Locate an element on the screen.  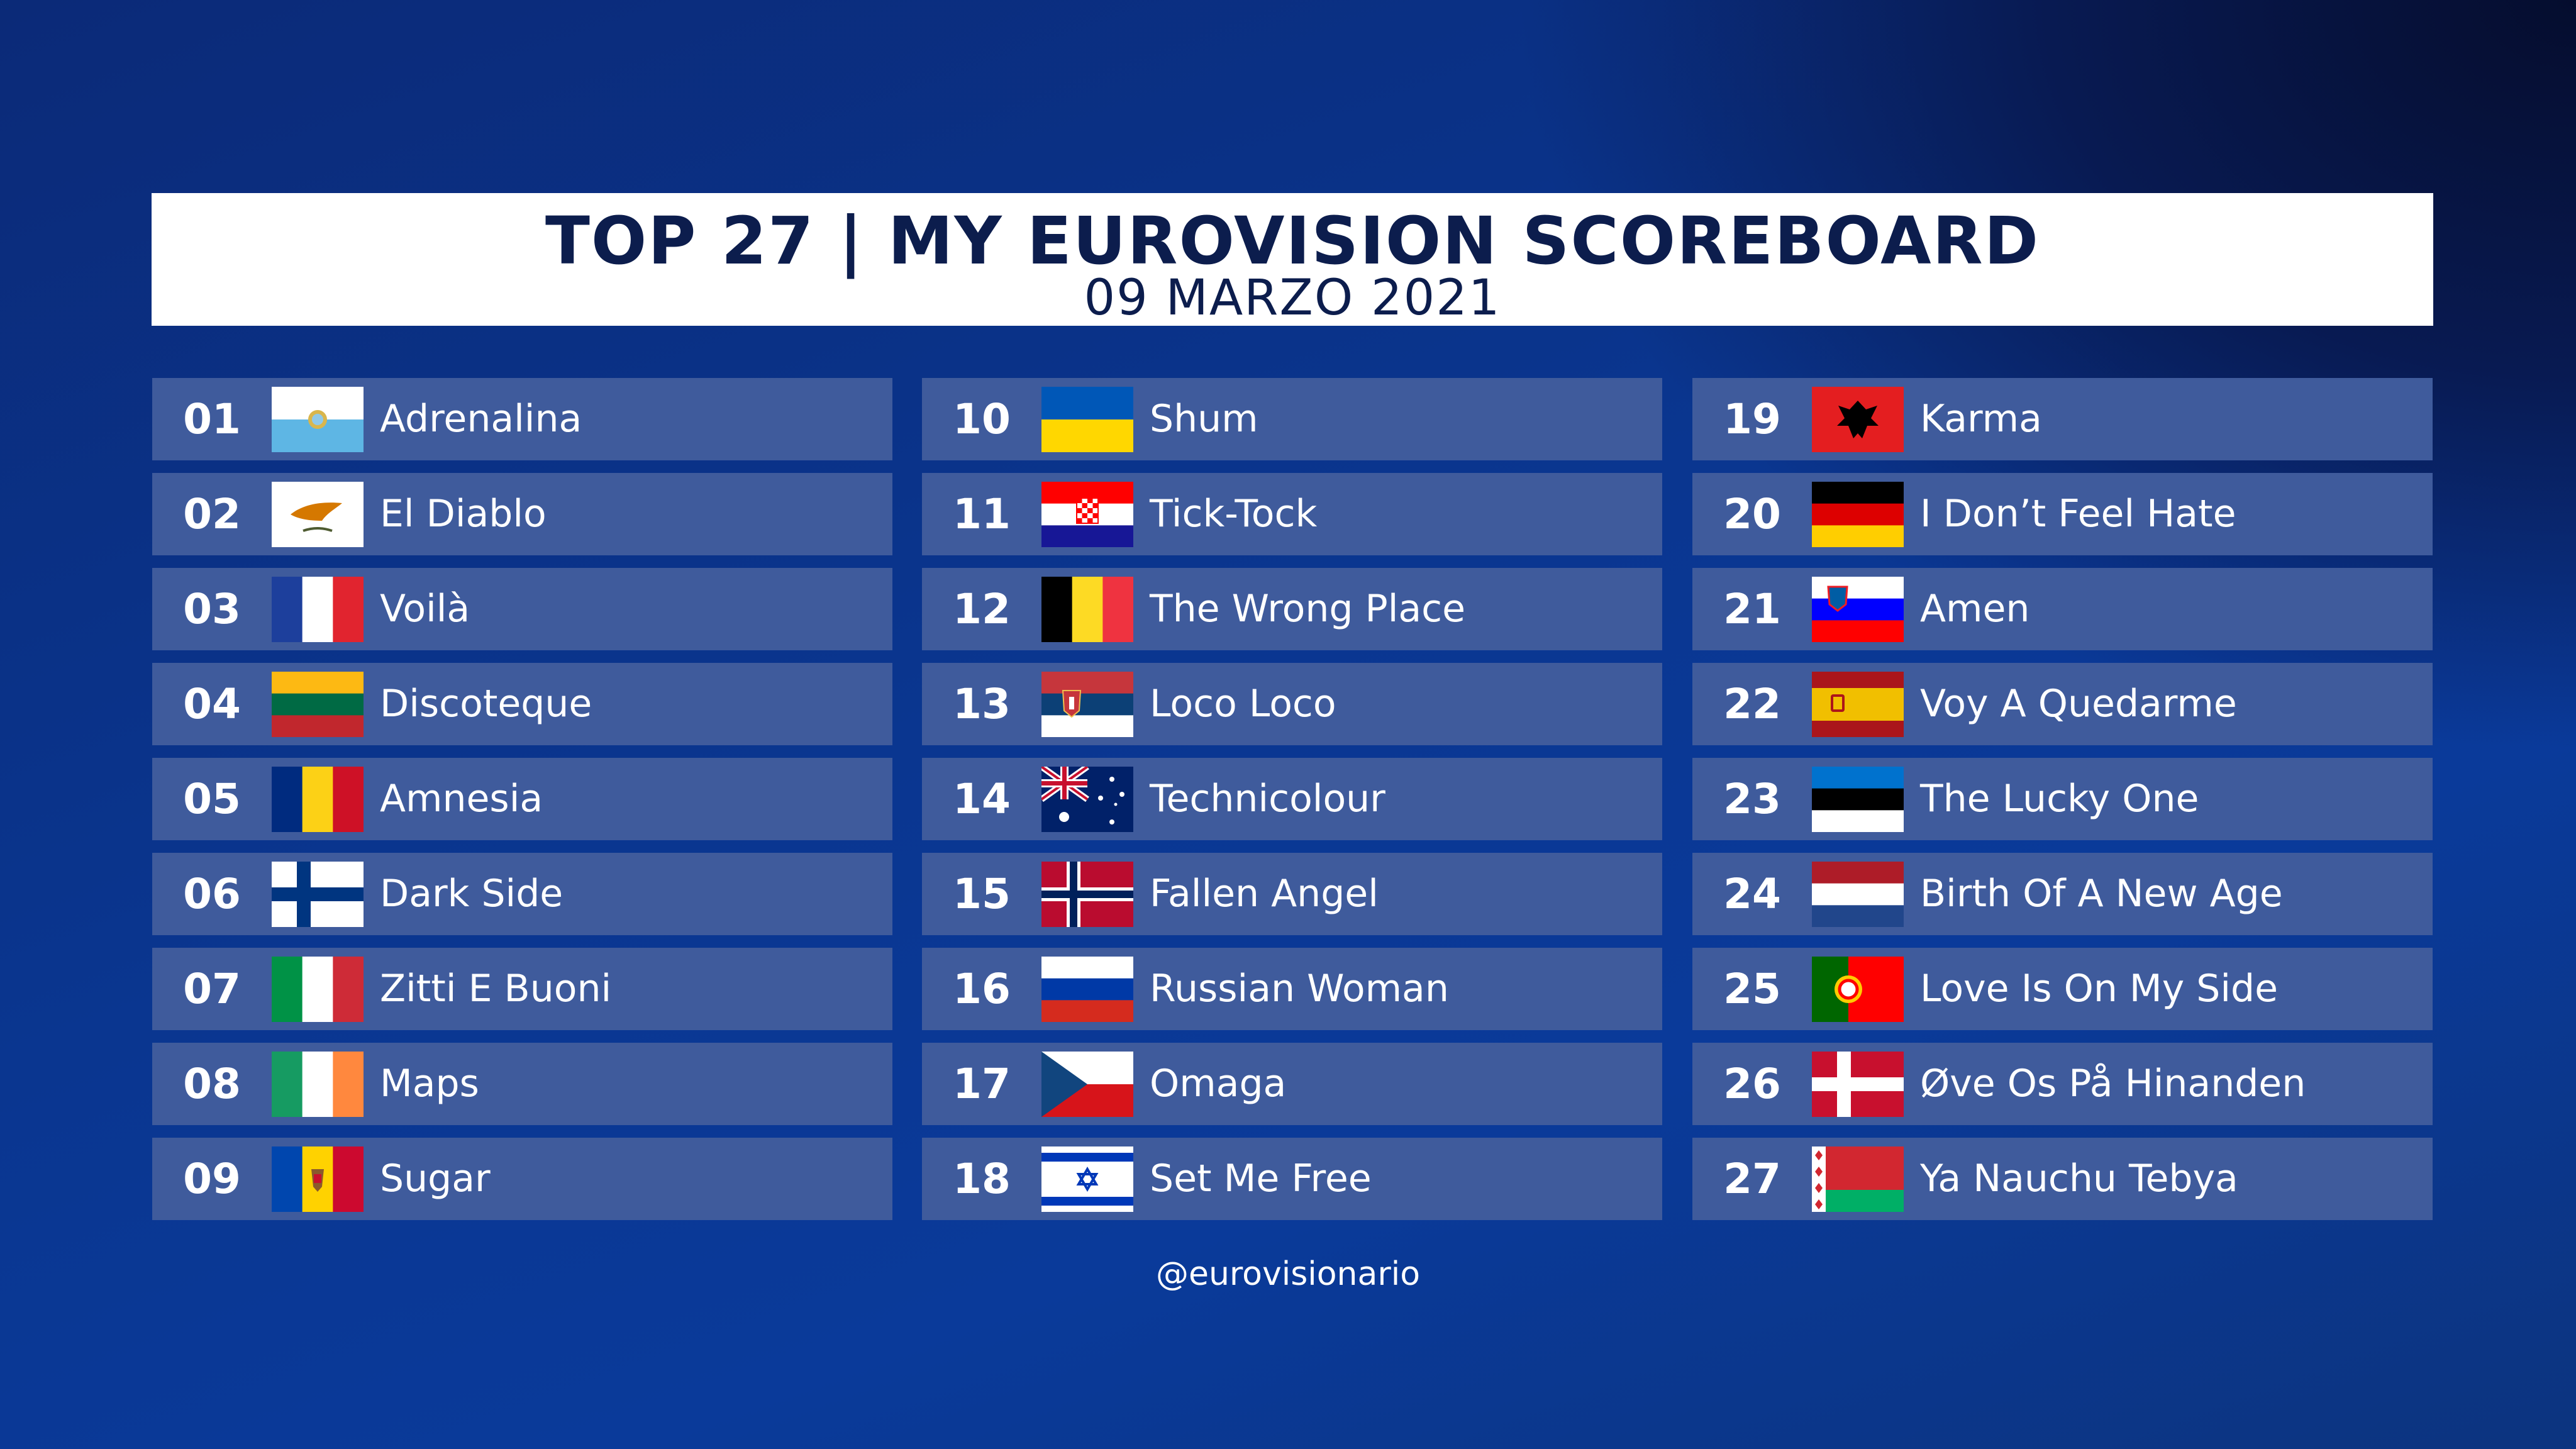
ranking-row: 09 Sugar is located at coordinates (522, 1179).